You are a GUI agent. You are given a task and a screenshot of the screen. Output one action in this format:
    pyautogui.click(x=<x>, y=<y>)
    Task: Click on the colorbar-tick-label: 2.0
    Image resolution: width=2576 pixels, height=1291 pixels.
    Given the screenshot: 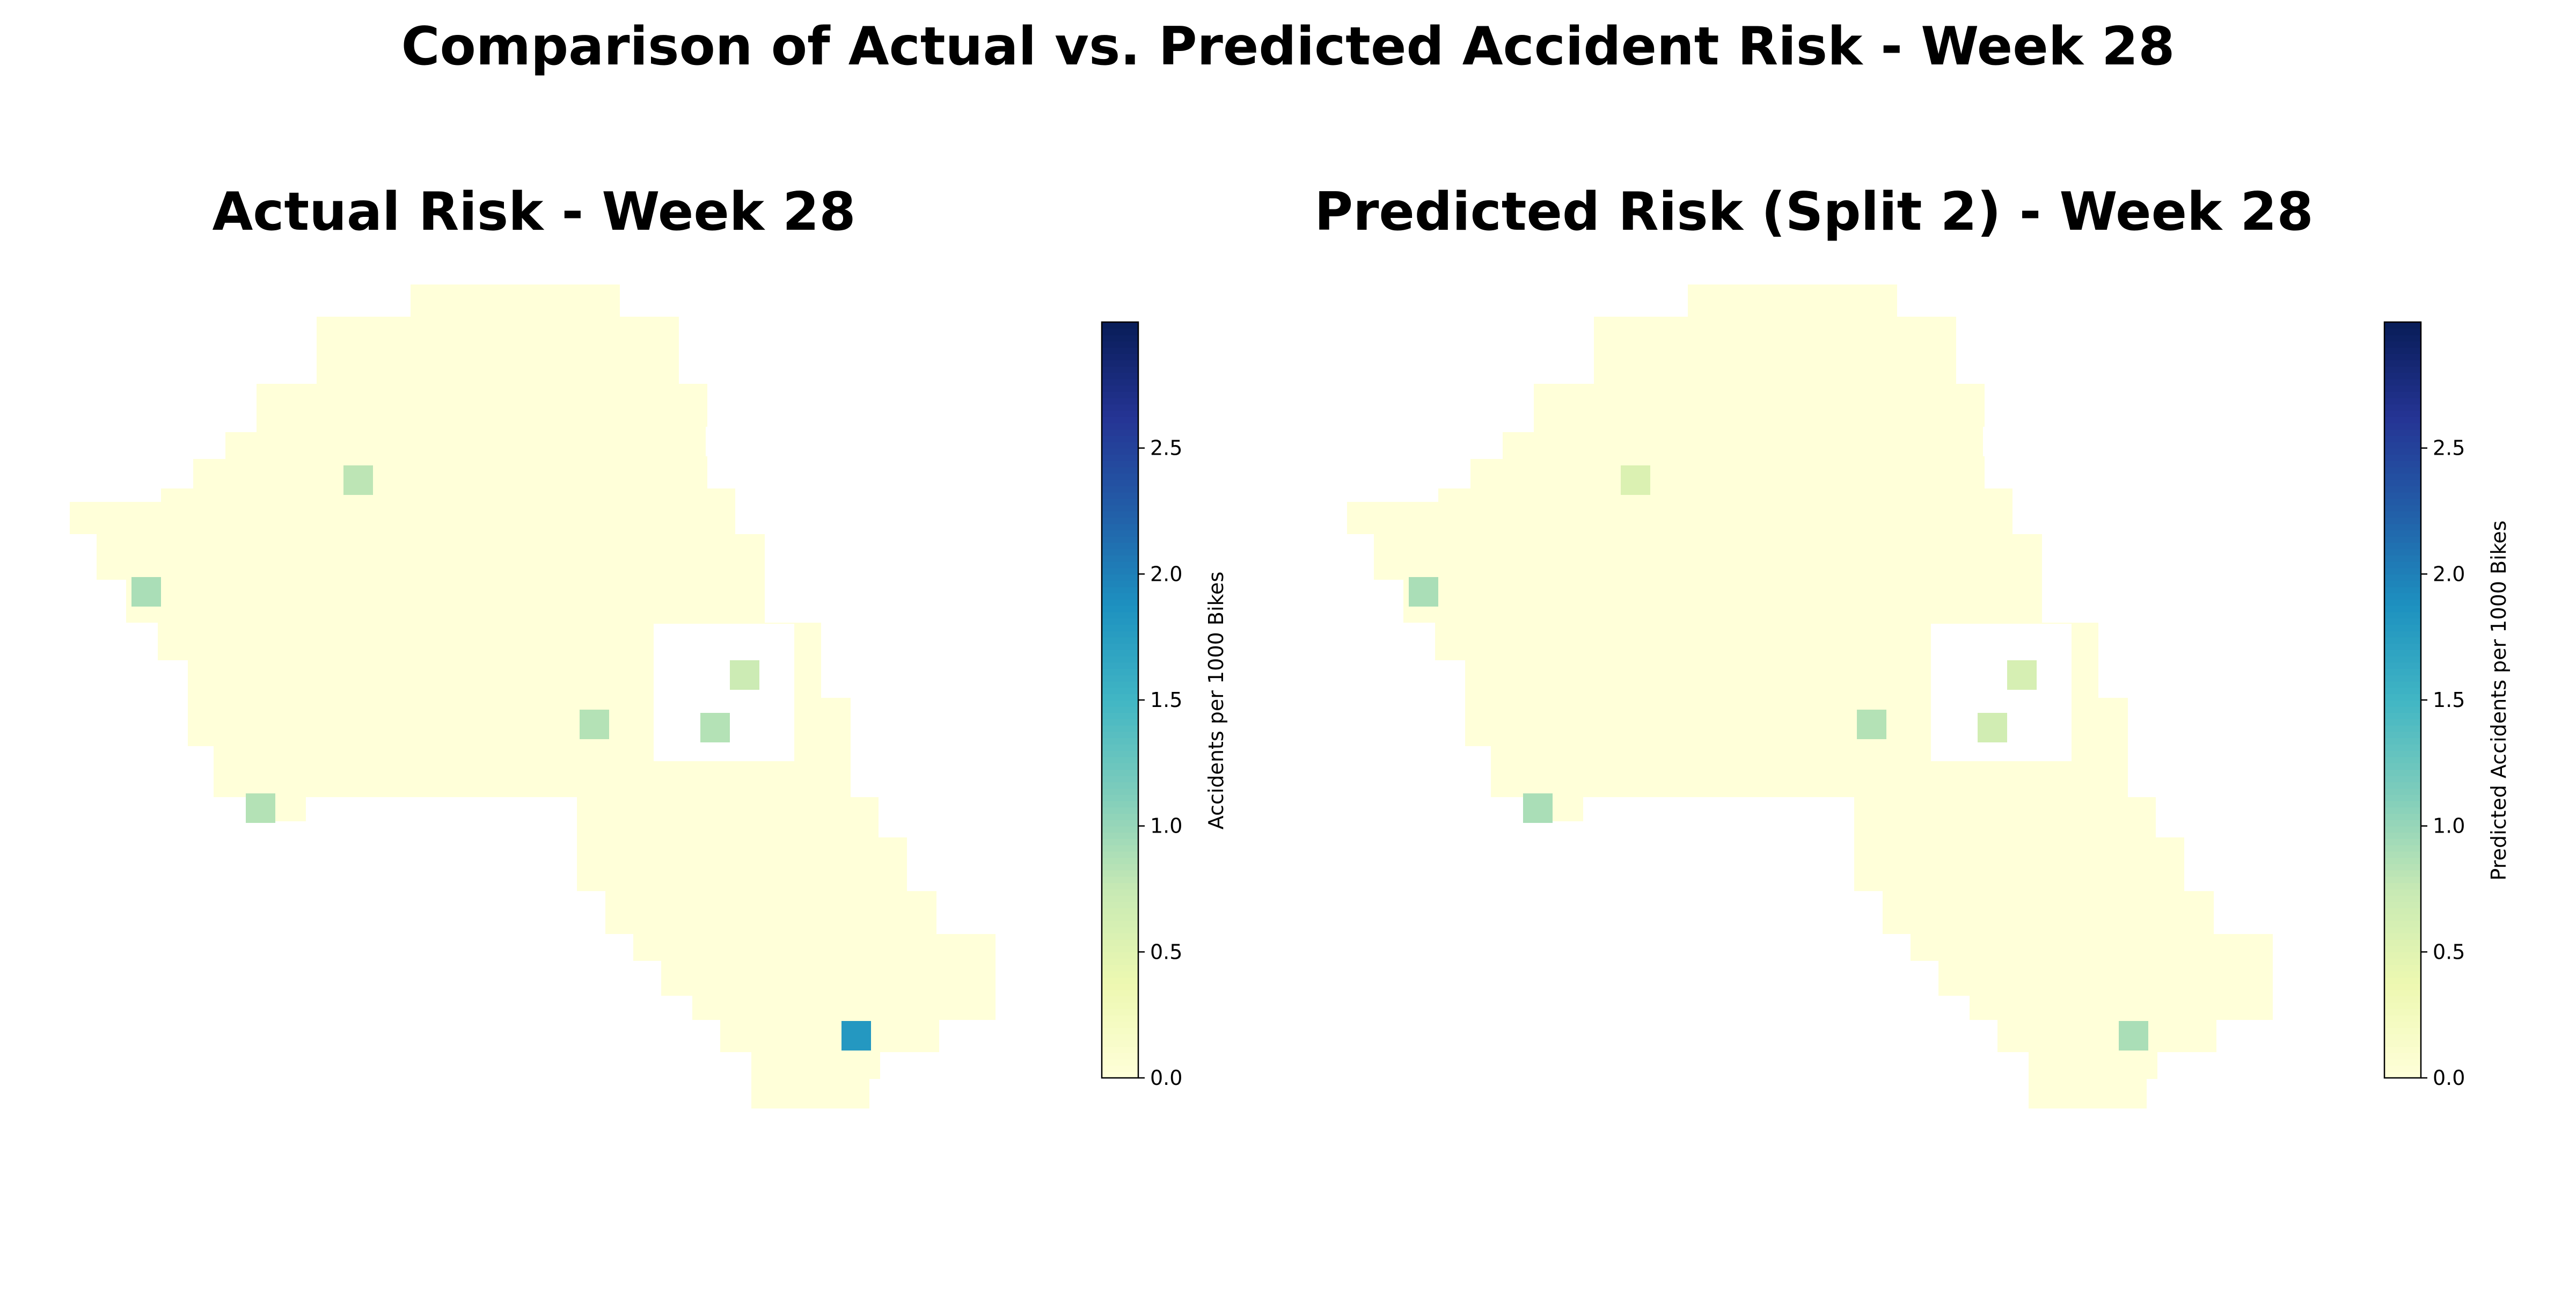 What is the action you would take?
    pyautogui.click(x=2449, y=574)
    